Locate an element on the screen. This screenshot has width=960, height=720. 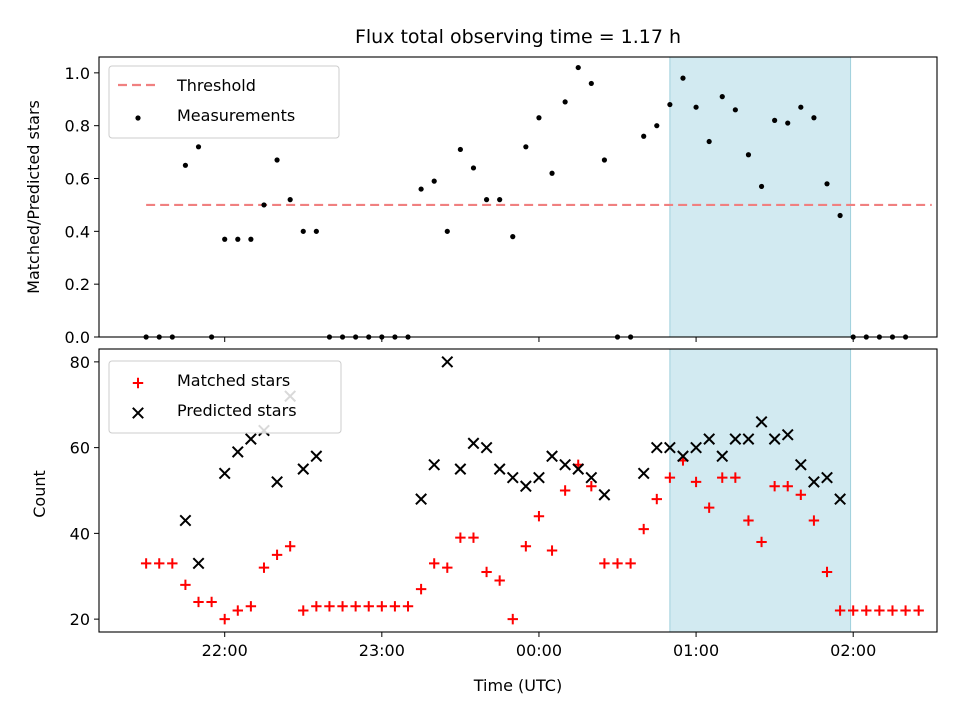
legend-label: Measurements is located at coordinates (236, 115).